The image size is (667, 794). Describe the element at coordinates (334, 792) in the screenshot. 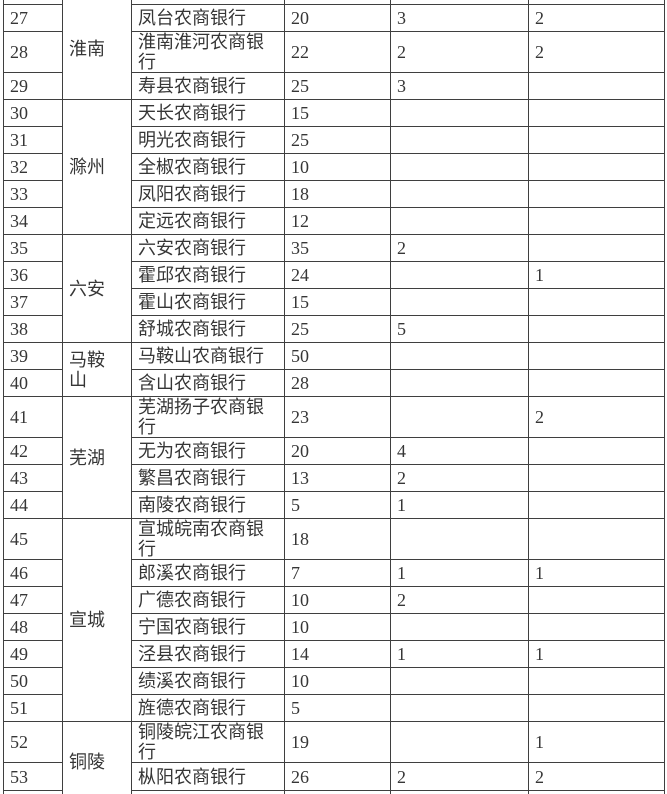

I see `partial-row` at that location.